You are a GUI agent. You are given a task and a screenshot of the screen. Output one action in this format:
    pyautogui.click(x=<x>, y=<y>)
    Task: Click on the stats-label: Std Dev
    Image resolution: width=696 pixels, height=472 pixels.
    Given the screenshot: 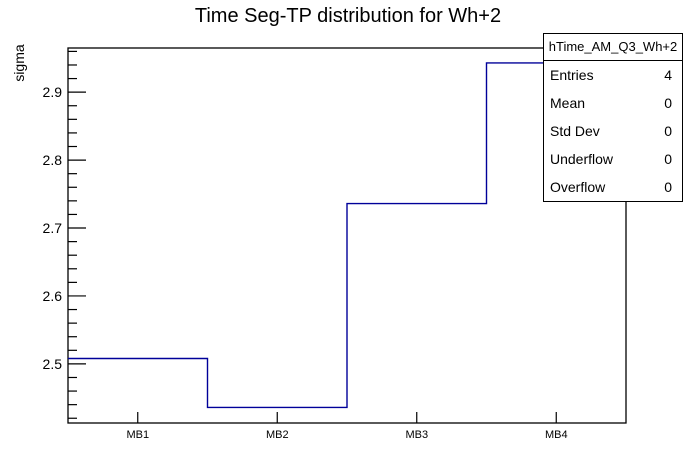 What is the action you would take?
    pyautogui.click(x=575, y=131)
    